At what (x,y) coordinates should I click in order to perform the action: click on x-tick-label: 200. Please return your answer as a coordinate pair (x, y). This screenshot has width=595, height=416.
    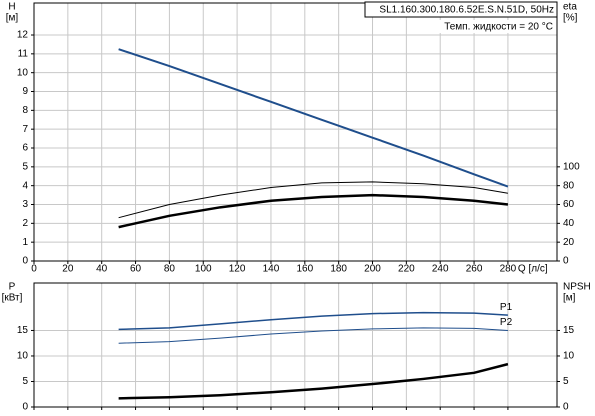
    Looking at the image, I should click on (372, 269).